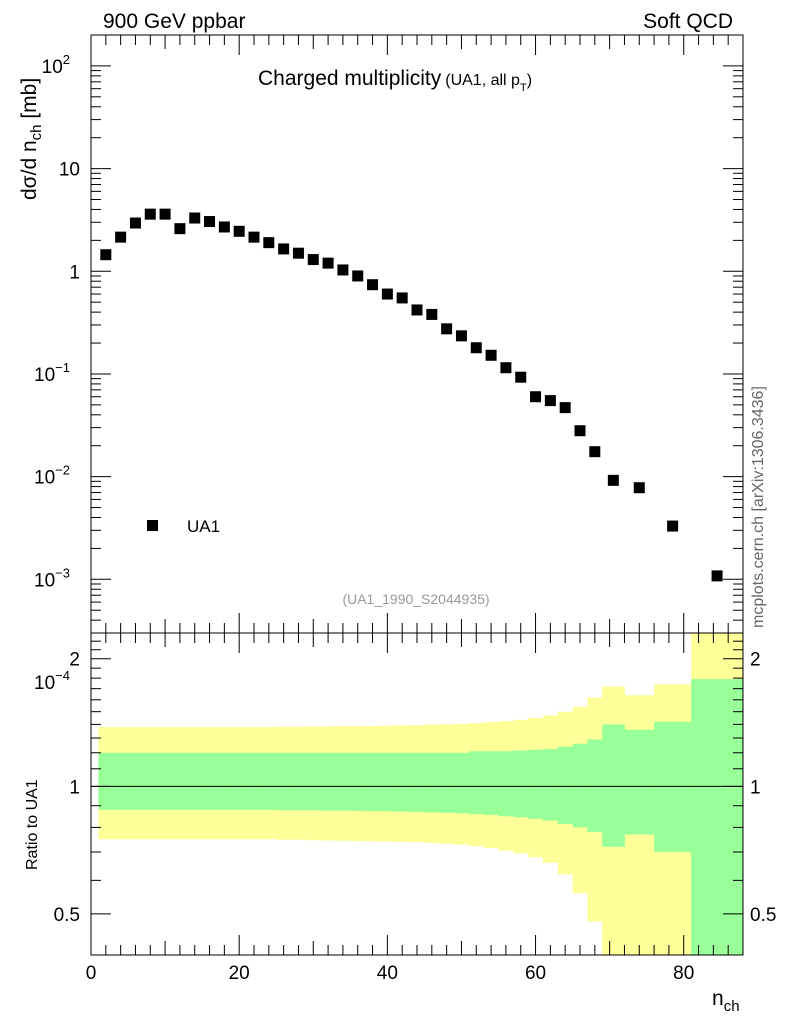  Describe the element at coordinates (203, 526) in the screenshot. I see `legend-label: UA1` at that location.